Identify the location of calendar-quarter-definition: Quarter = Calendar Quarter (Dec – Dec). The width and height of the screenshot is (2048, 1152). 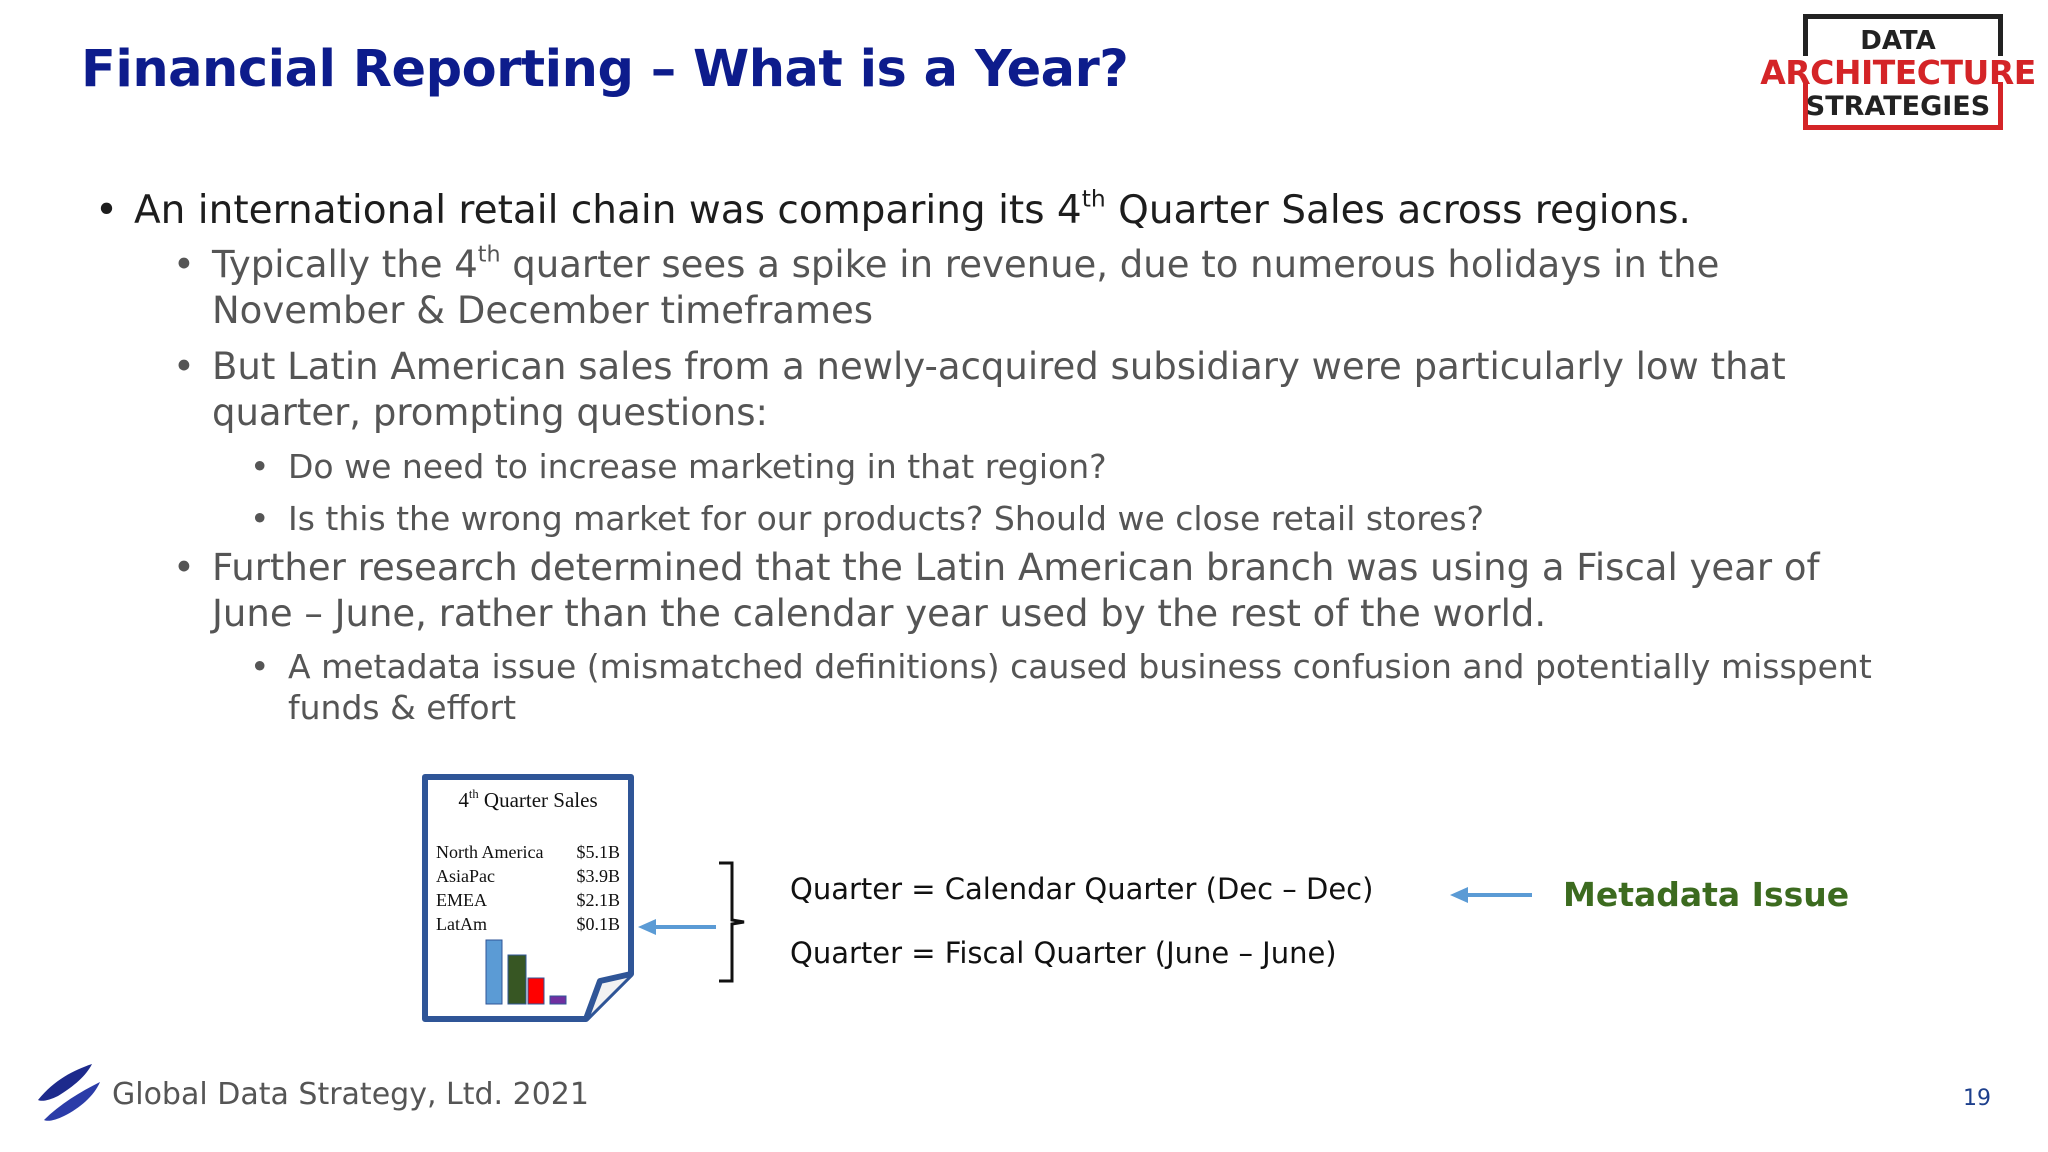
(1082, 889).